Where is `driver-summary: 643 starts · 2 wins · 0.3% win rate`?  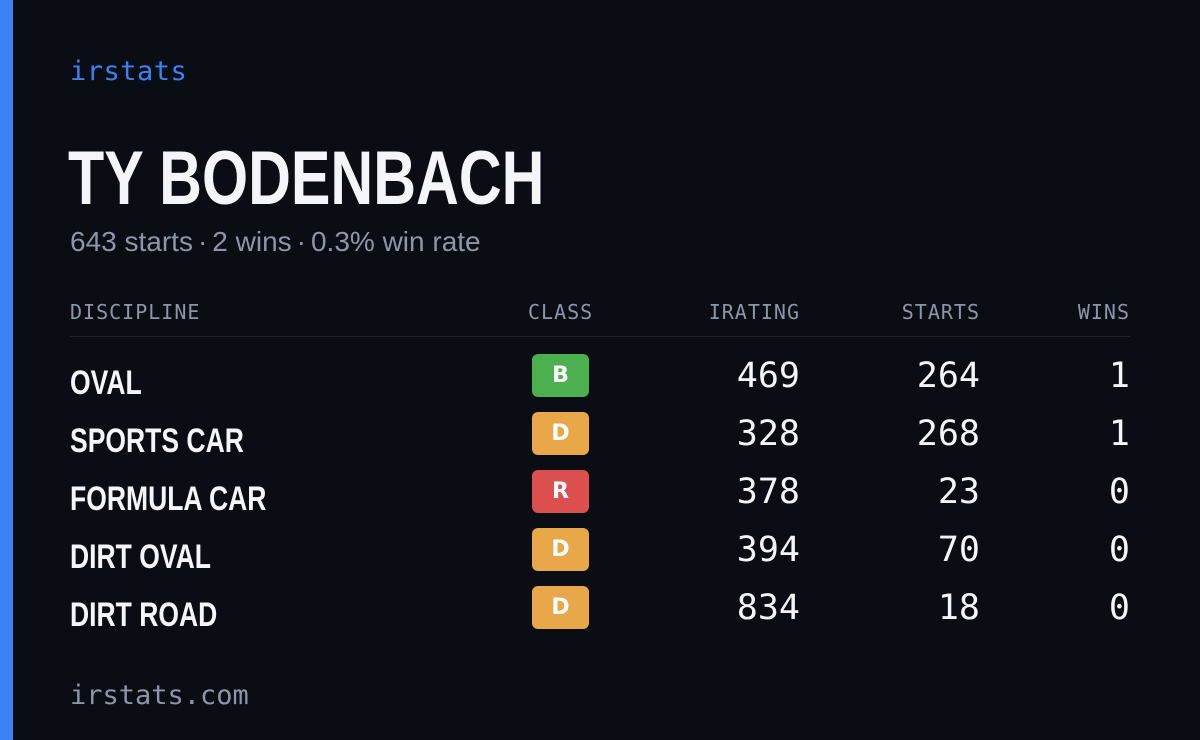 driver-summary: 643 starts · 2 wins · 0.3% win rate is located at coordinates (275, 242).